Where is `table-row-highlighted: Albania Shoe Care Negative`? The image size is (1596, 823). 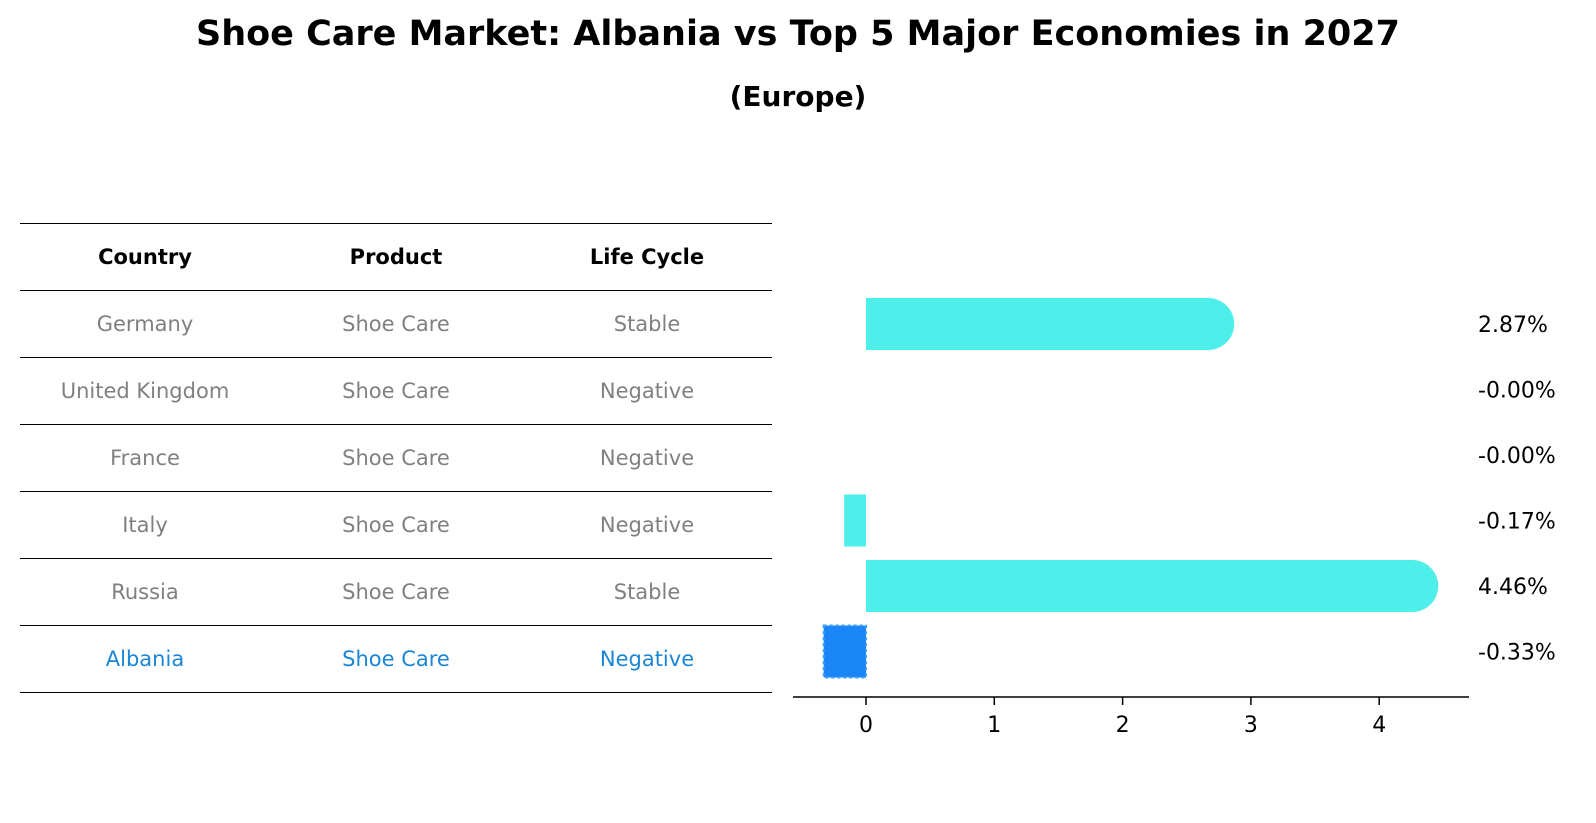 table-row-highlighted: Albania Shoe Care Negative is located at coordinates (396, 659).